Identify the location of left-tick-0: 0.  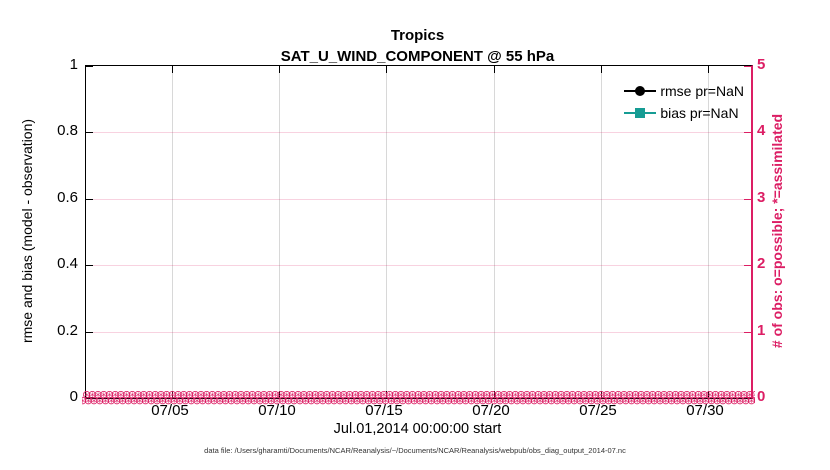
(73, 396).